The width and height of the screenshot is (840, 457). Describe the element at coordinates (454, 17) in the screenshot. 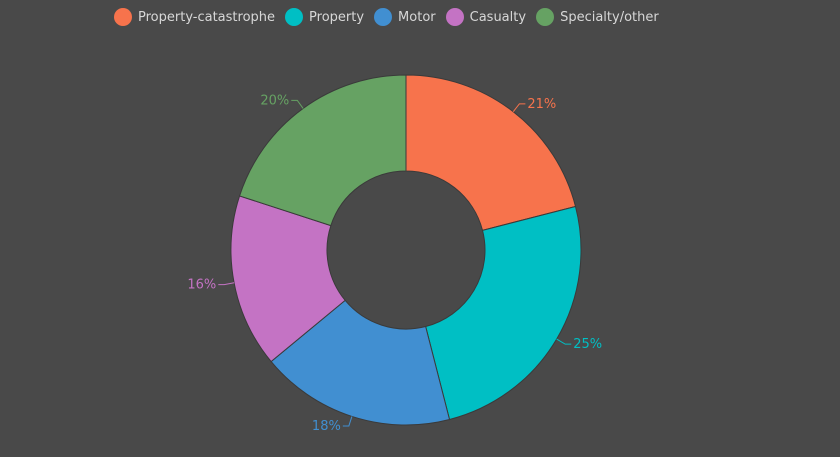

I see `legend-swatch-casualty` at that location.